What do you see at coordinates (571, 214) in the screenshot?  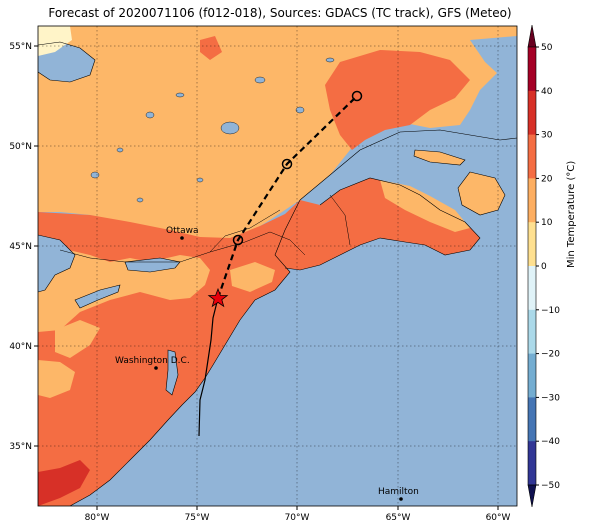 I see `colorbar-label: Min Temperature (°C)` at bounding box center [571, 214].